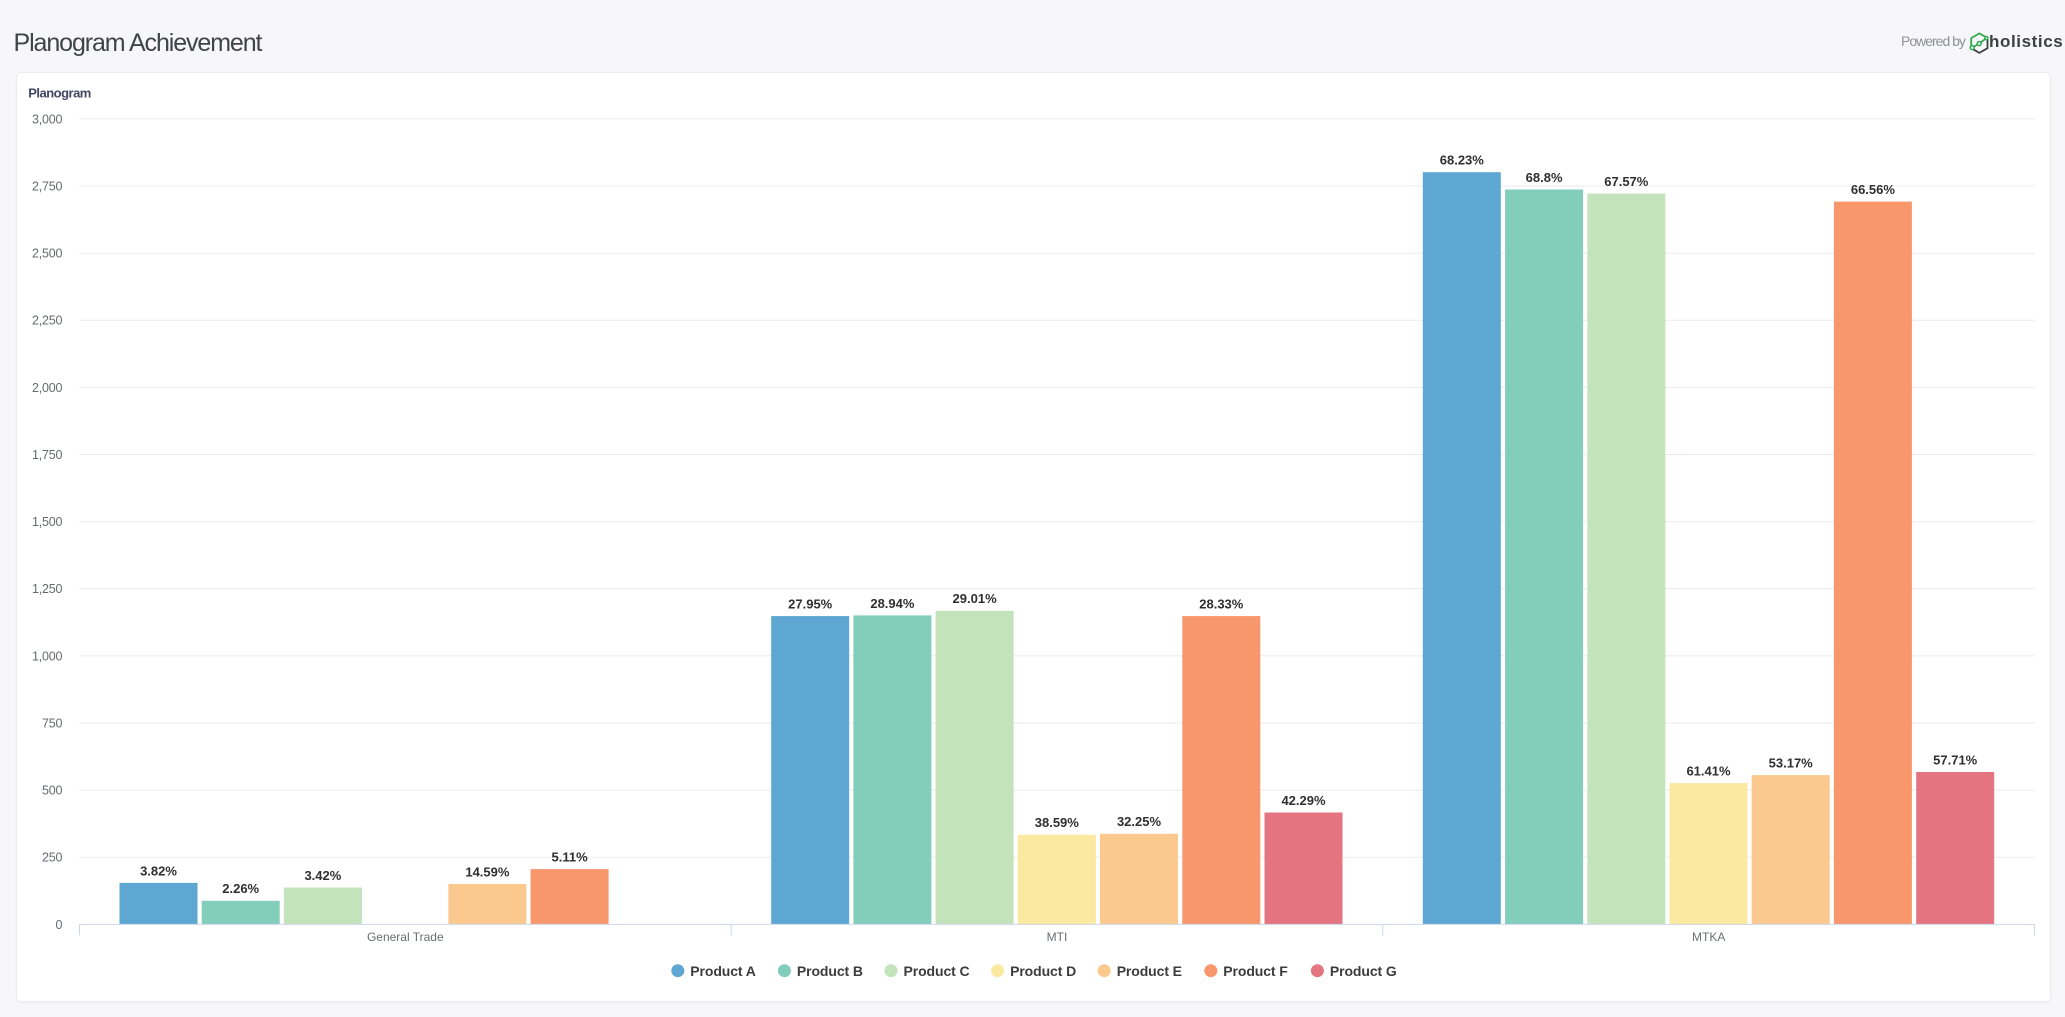  Describe the element at coordinates (1708, 770) in the screenshot. I see `svg-text: 61.41%` at that location.